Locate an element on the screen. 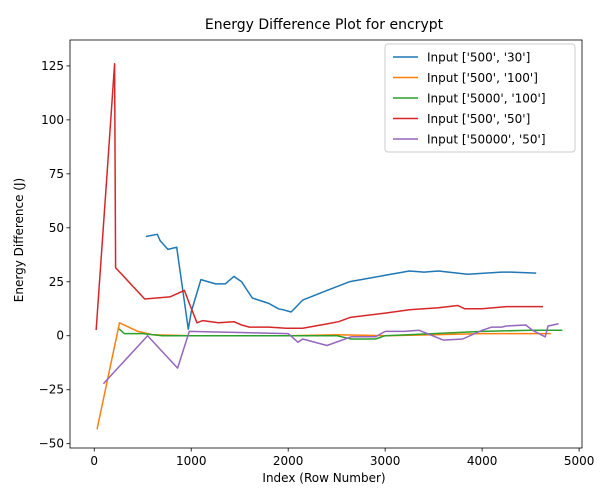 This screenshot has height=500, width=605. legend-label-2: Input ['500', '100'] is located at coordinates (482, 78).